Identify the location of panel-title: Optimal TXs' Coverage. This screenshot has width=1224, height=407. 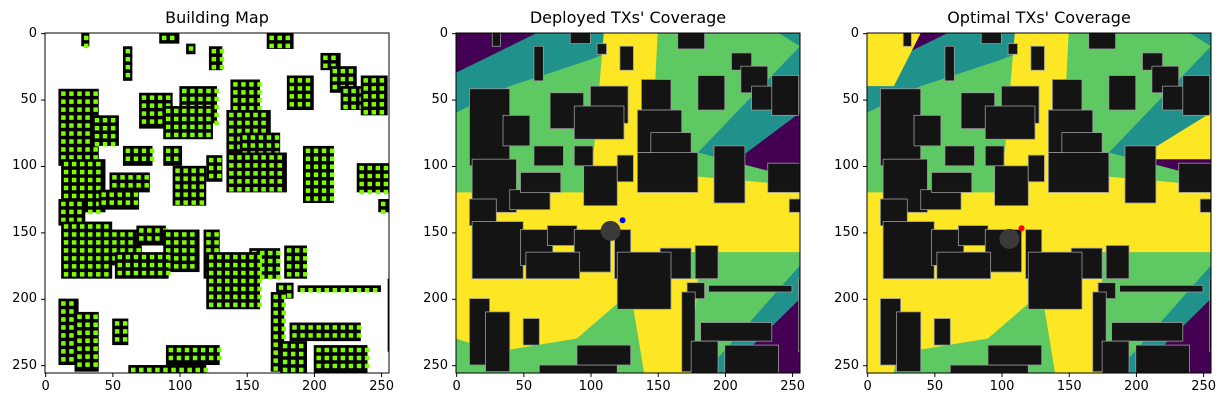
(1039, 17).